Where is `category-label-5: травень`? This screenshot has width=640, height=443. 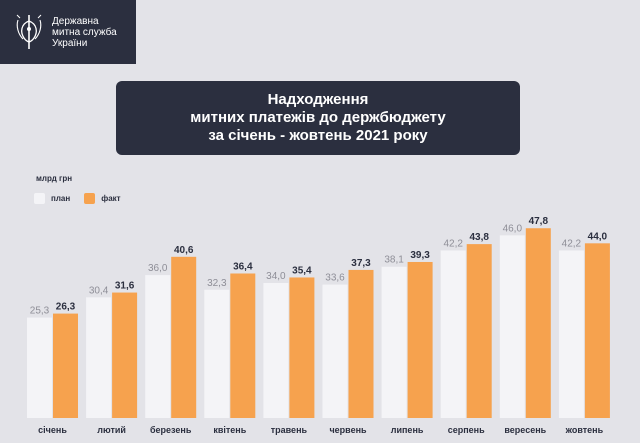 category-label-5: травень is located at coordinates (289, 430).